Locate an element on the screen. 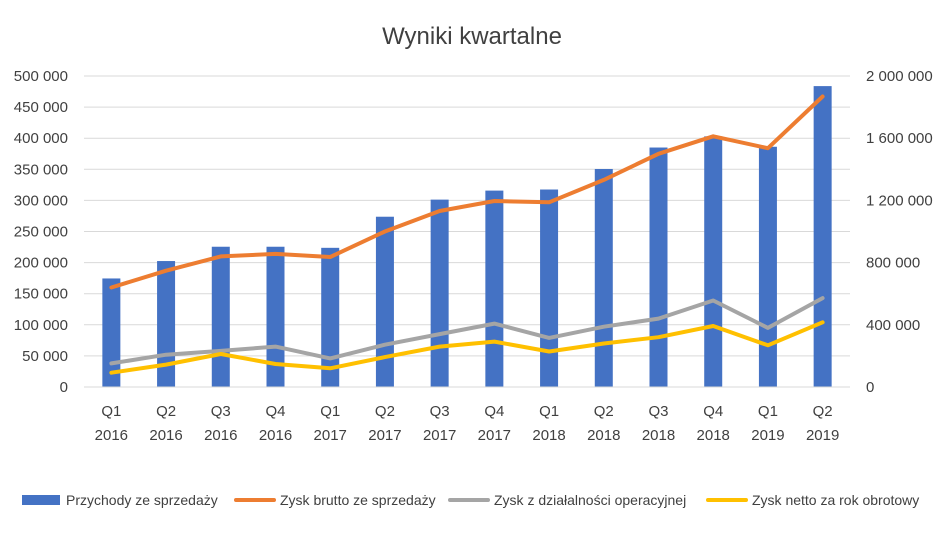 The height and width of the screenshot is (533, 944). right-axis-tick-label: 2 000 000 is located at coordinates (899, 76).